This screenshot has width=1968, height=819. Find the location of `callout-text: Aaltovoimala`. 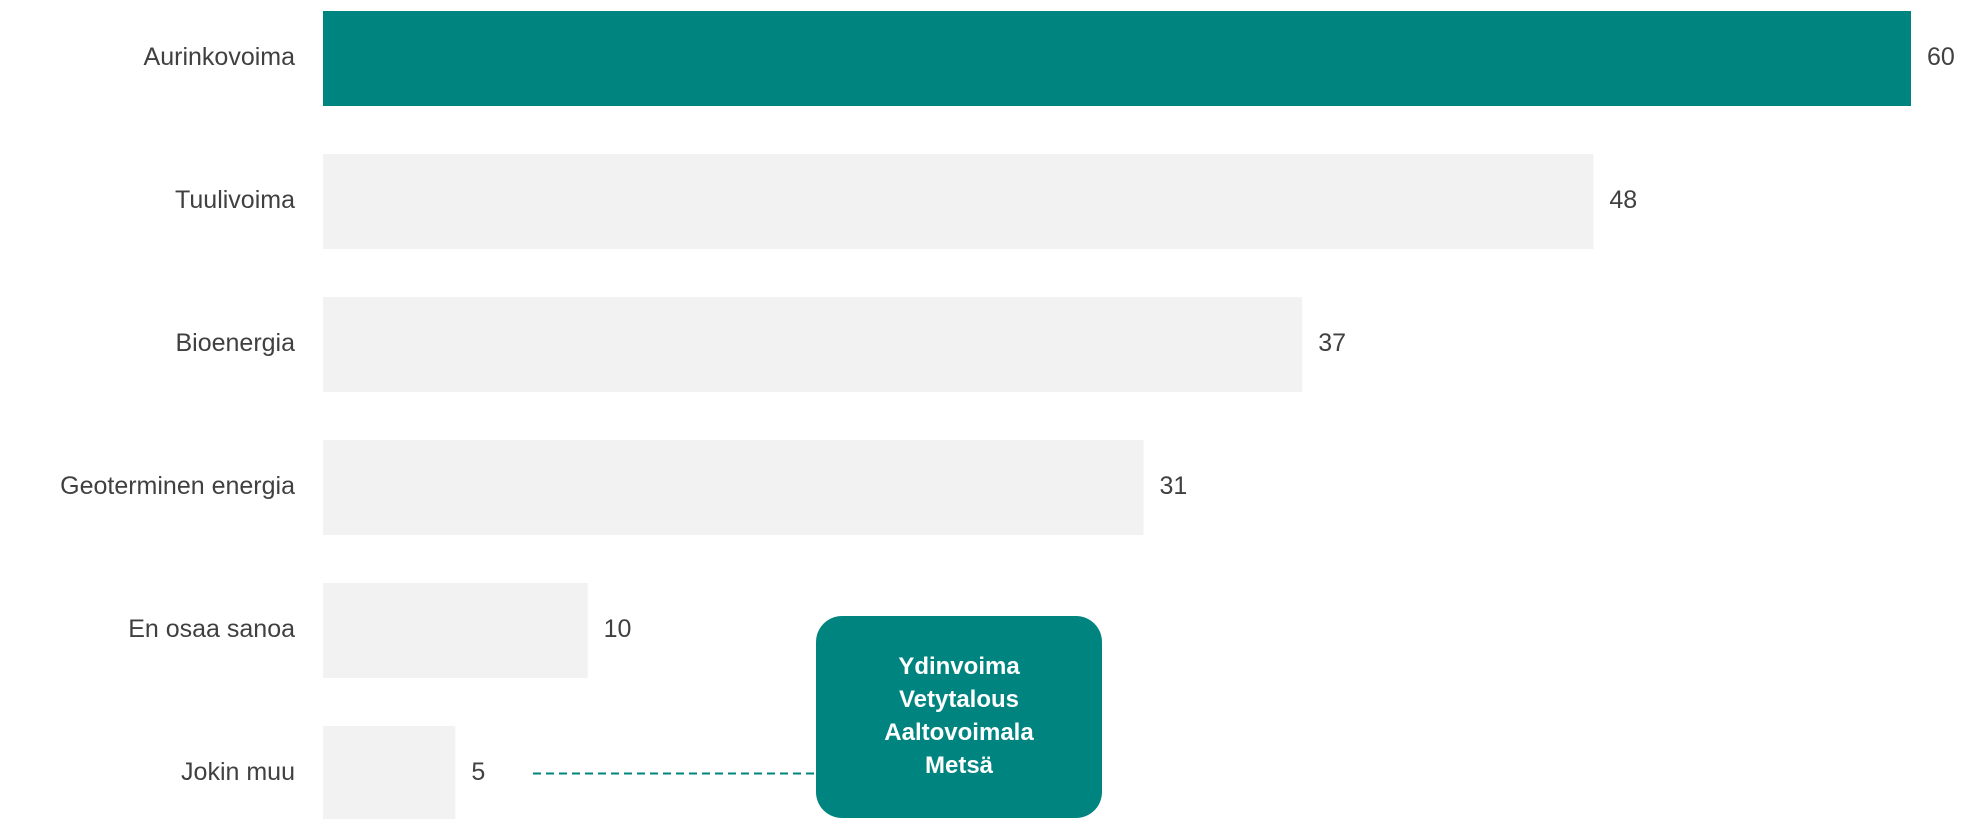

callout-text: Aaltovoimala is located at coordinates (959, 732).